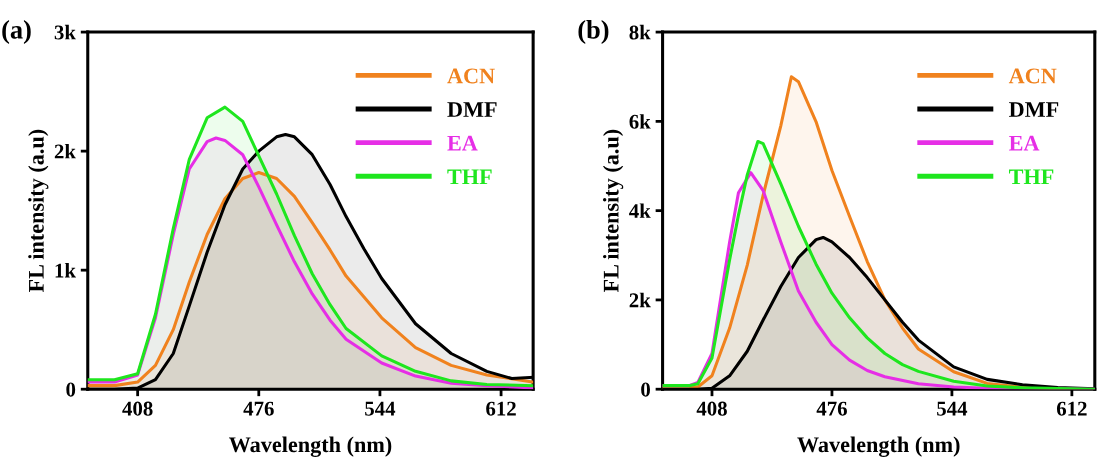 The height and width of the screenshot is (465, 1097). Describe the element at coordinates (65, 270) in the screenshot. I see `y-tick-label: 1k` at that location.